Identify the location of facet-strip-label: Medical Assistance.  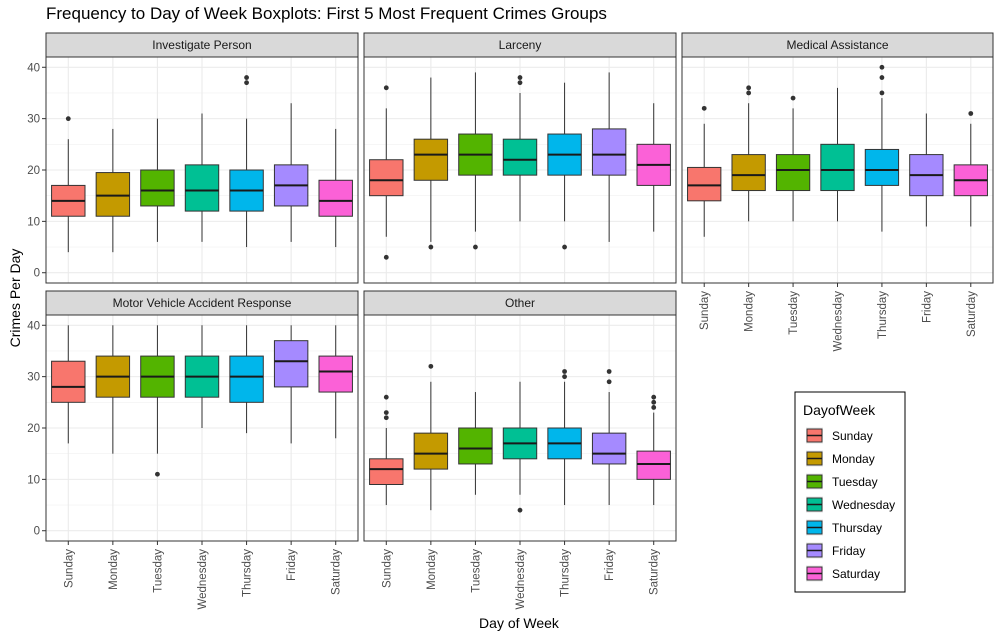
(837, 45).